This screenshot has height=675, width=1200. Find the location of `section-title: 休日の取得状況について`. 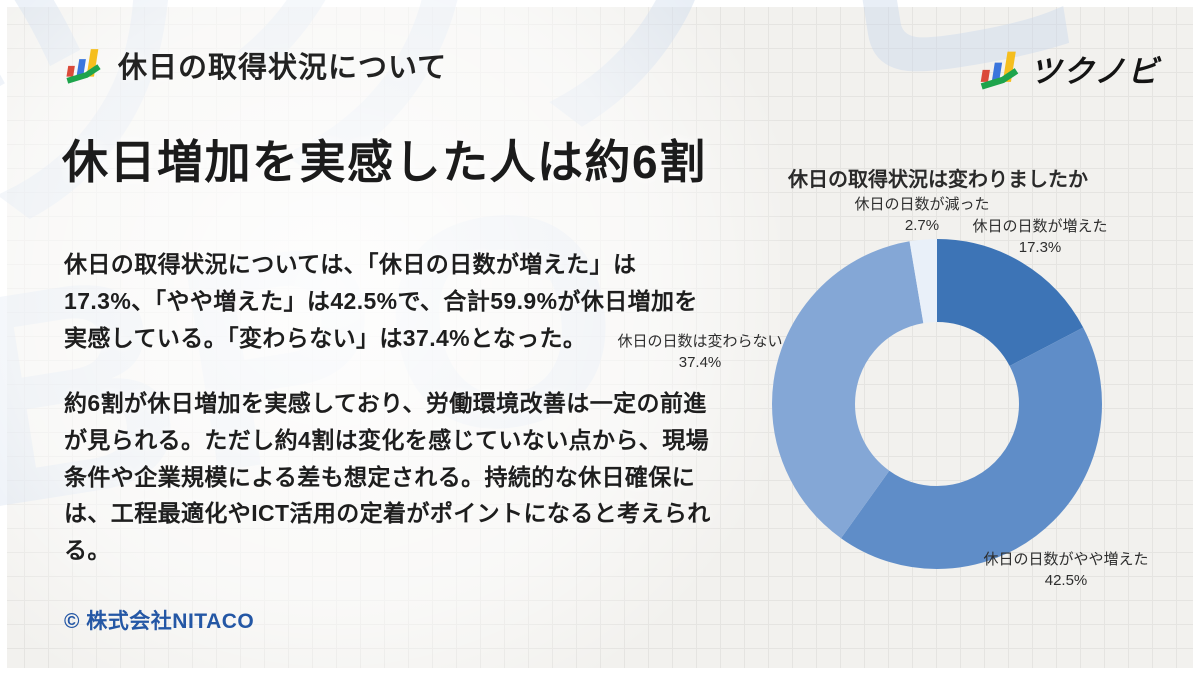

section-title: 休日の取得状況について is located at coordinates (283, 68).